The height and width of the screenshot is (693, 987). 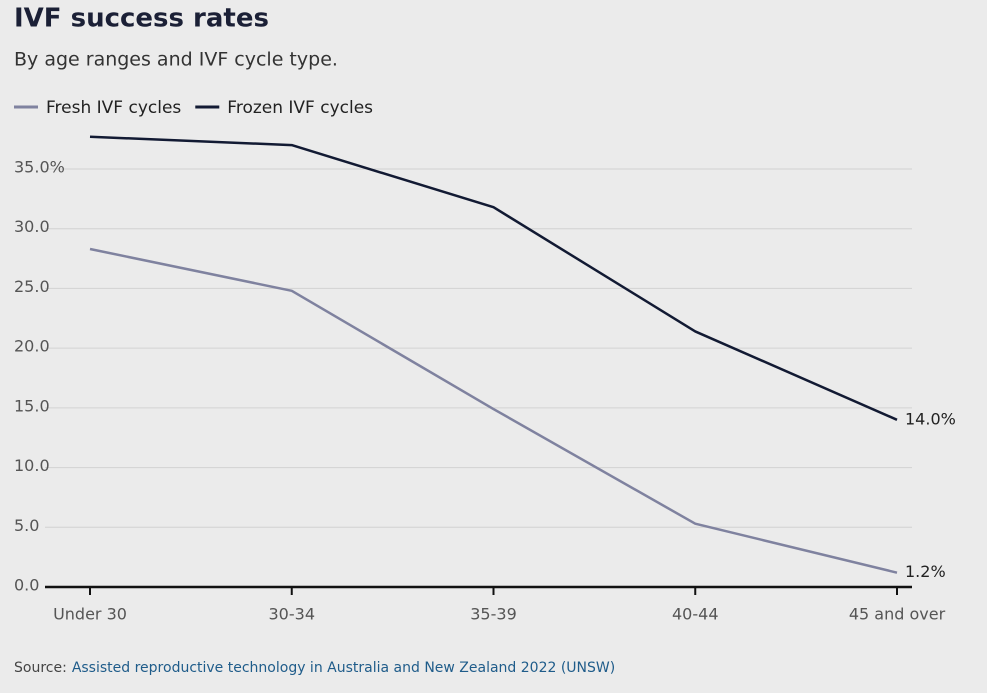 What do you see at coordinates (39, 166) in the screenshot?
I see `y-tick-label: 35.0%` at bounding box center [39, 166].